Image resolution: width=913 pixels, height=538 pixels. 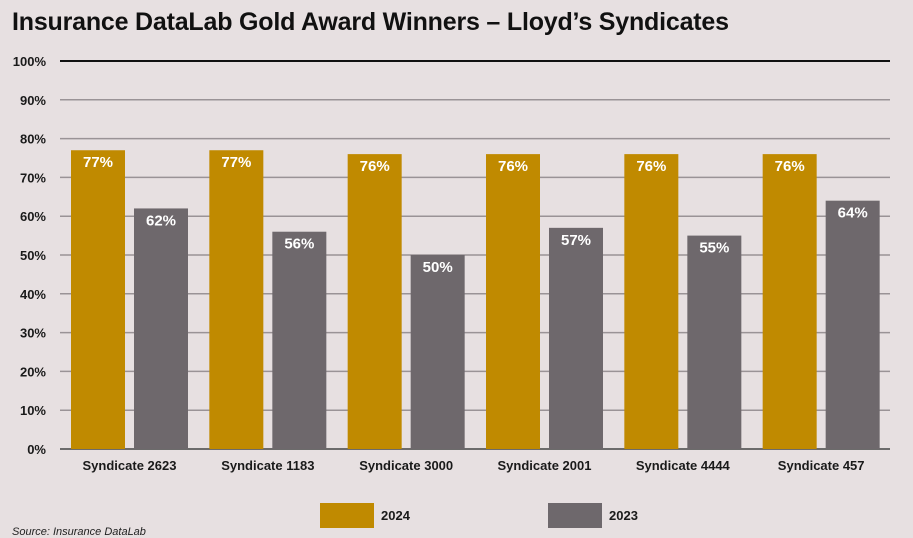 What do you see at coordinates (33, 410) in the screenshot?
I see `y-tick-label: 10%` at bounding box center [33, 410].